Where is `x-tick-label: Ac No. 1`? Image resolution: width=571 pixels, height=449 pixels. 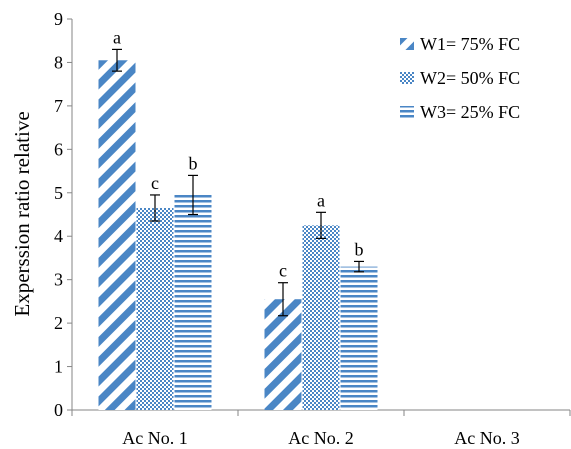
x-tick-label: Ac No. 1 is located at coordinates (155, 438).